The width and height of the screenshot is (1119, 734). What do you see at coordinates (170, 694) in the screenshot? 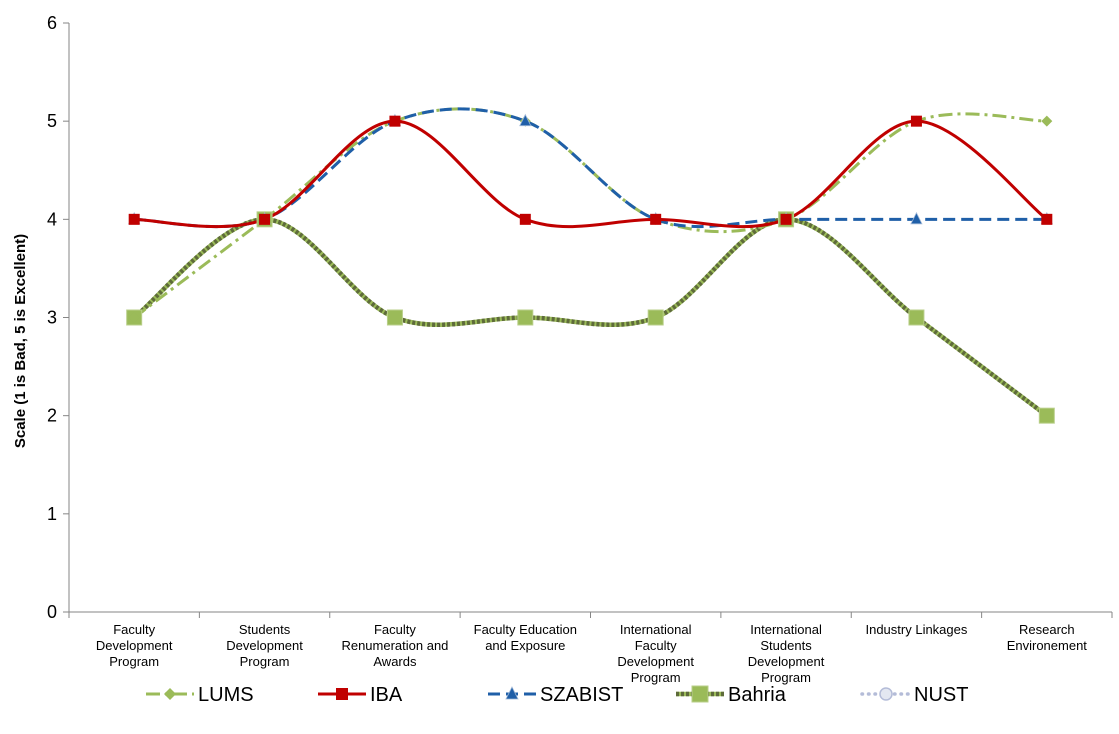
I see `legend-marker-lums` at bounding box center [170, 694].